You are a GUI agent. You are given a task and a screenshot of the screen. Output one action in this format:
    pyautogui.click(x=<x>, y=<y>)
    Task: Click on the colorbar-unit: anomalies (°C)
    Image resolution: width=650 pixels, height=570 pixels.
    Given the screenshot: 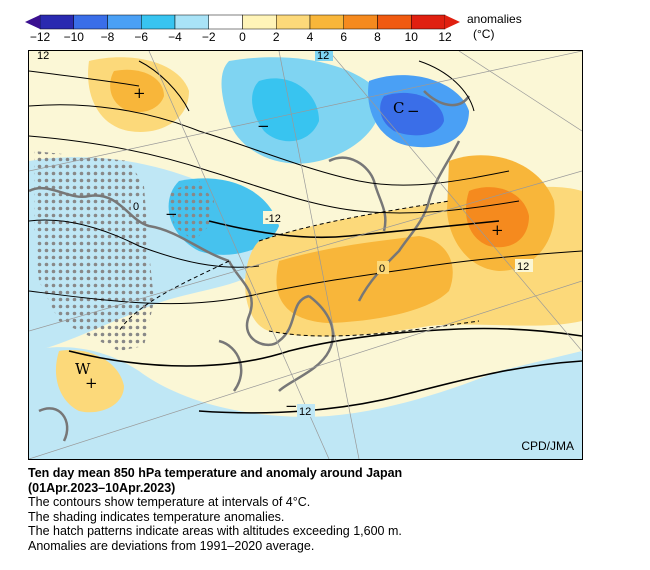 What is the action you would take?
    pyautogui.click(x=494, y=27)
    